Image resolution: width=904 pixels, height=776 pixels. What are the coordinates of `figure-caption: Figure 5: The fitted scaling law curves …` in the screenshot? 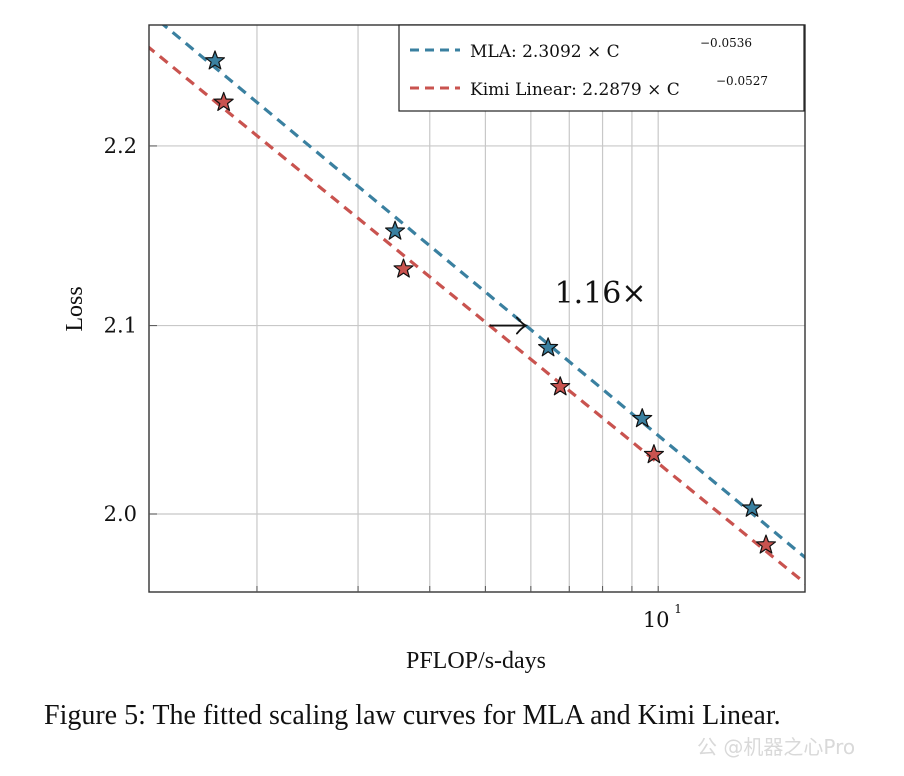 It's located at (412, 715).